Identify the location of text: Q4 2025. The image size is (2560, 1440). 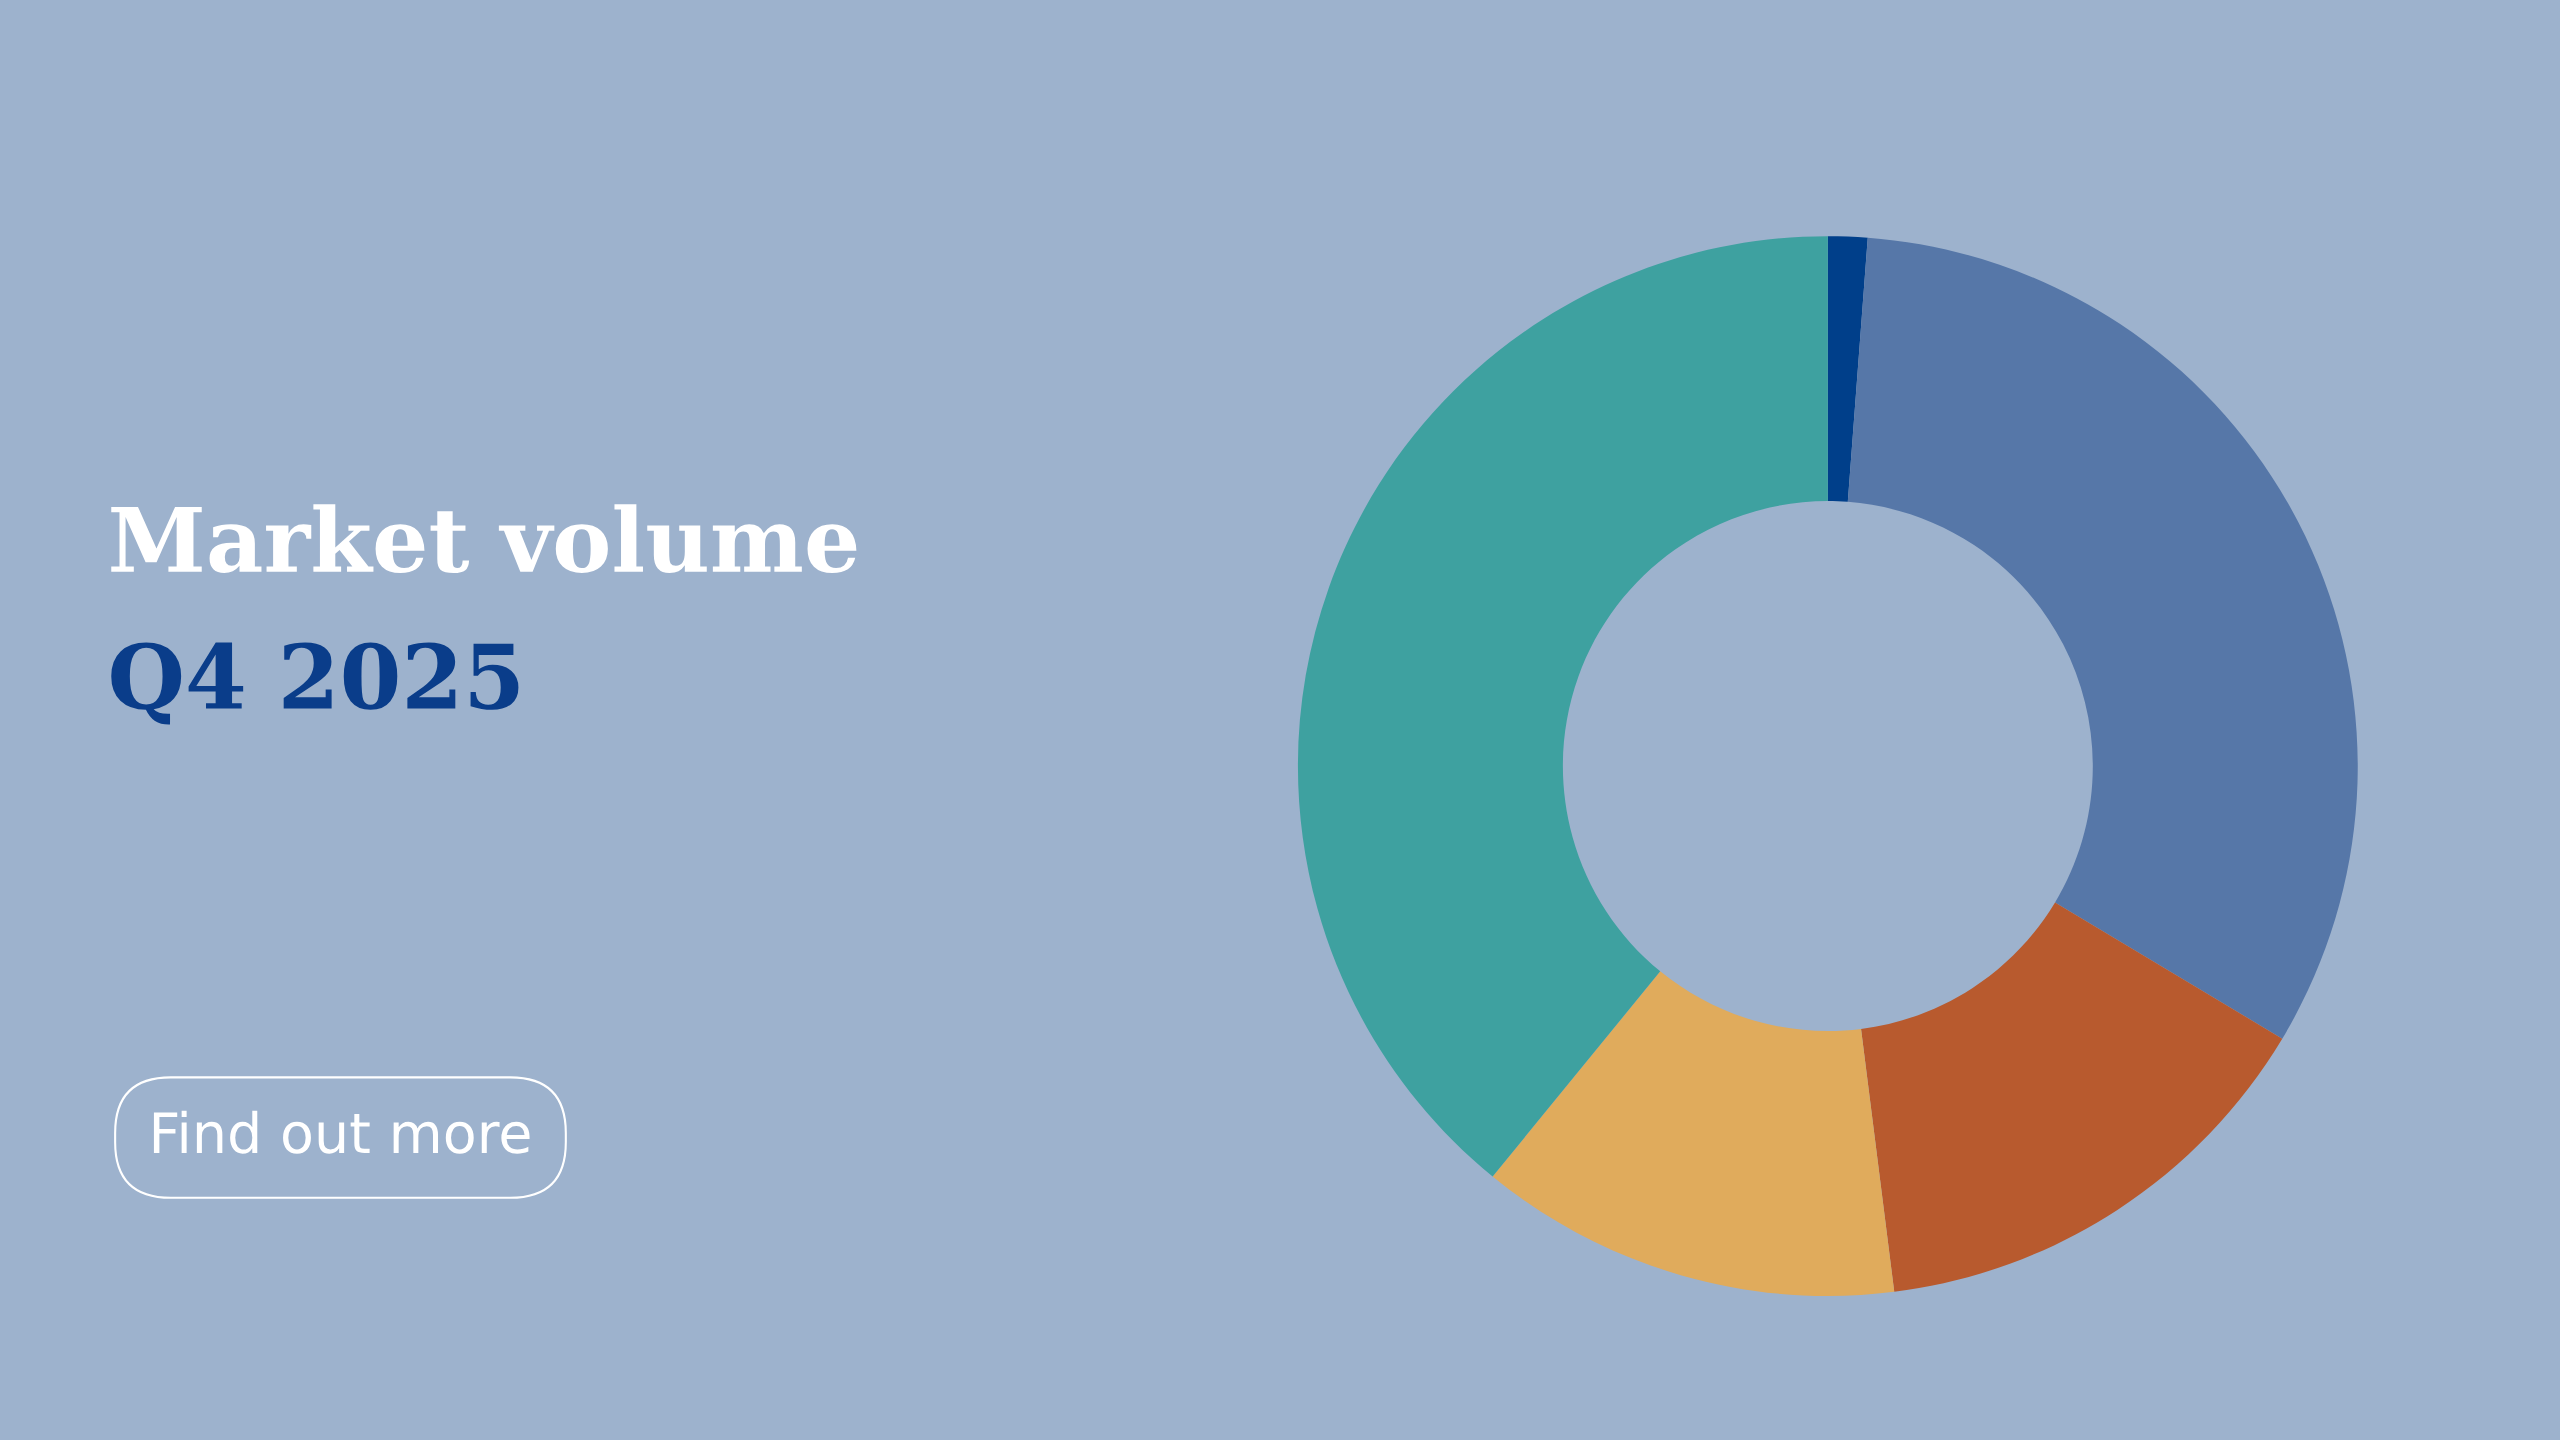
(315, 683).